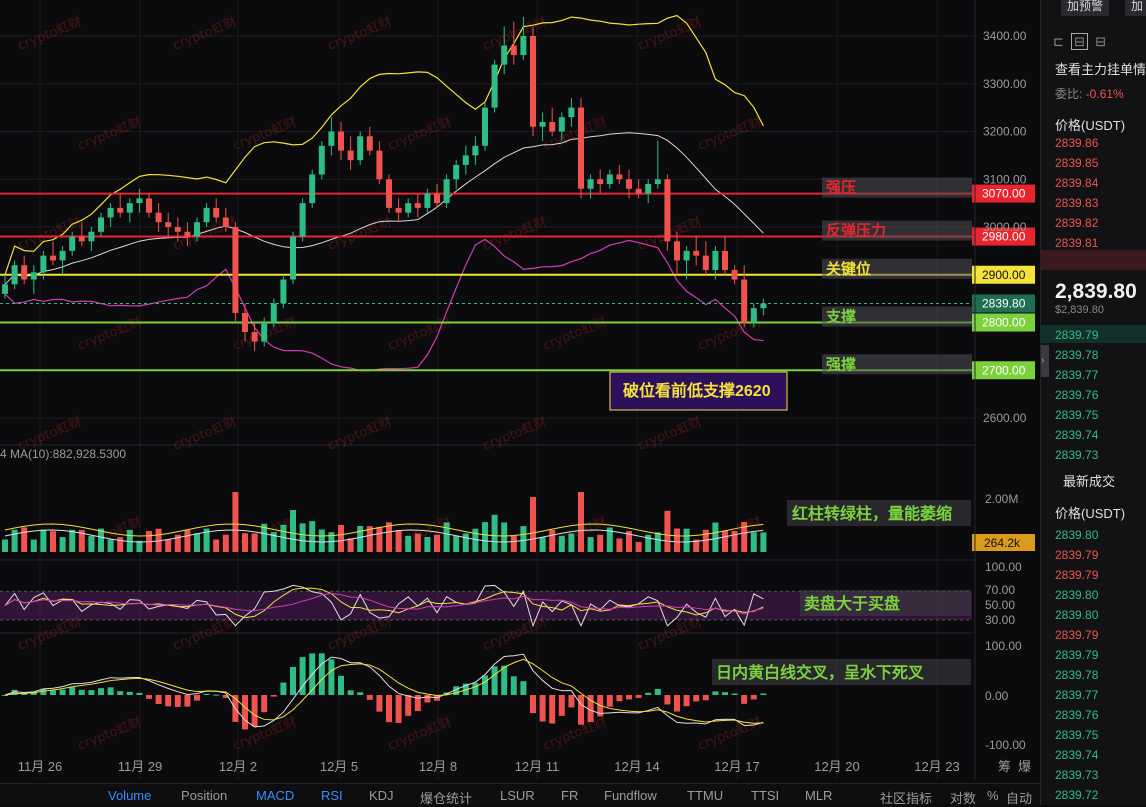 The width and height of the screenshot is (1146, 807). What do you see at coordinates (1077, 203) in the screenshot?
I see `ask-price: 2839.83` at bounding box center [1077, 203].